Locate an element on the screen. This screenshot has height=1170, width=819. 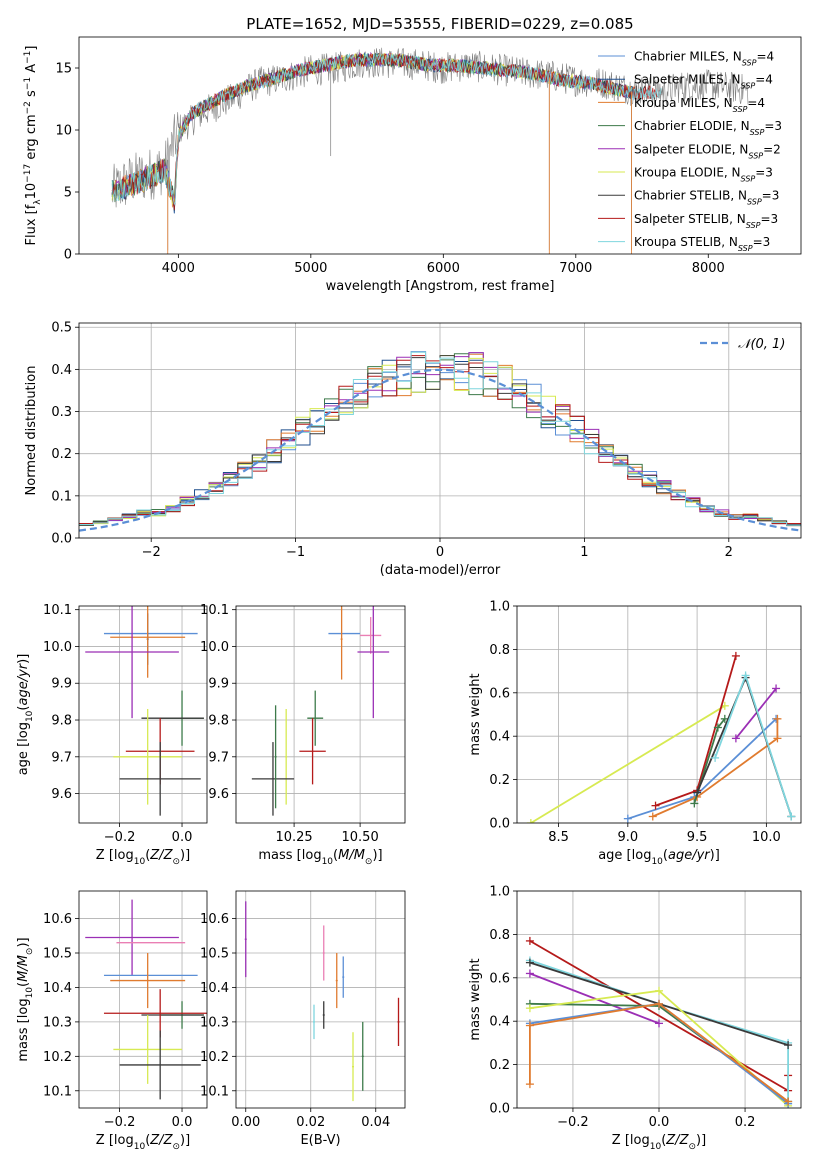
x-tick-label: 2 is located at coordinates (729, 552).